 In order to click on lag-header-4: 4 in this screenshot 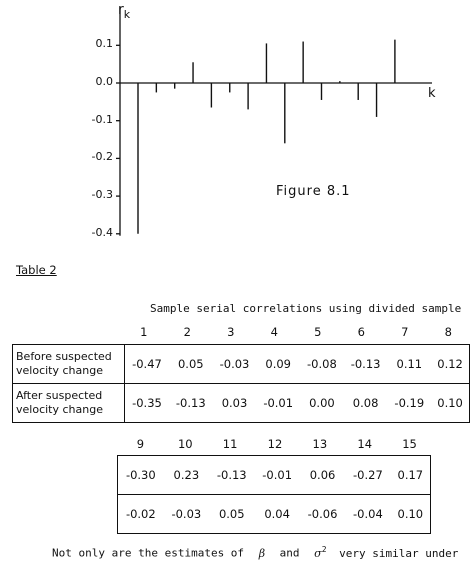, I will do `click(274, 332)`.